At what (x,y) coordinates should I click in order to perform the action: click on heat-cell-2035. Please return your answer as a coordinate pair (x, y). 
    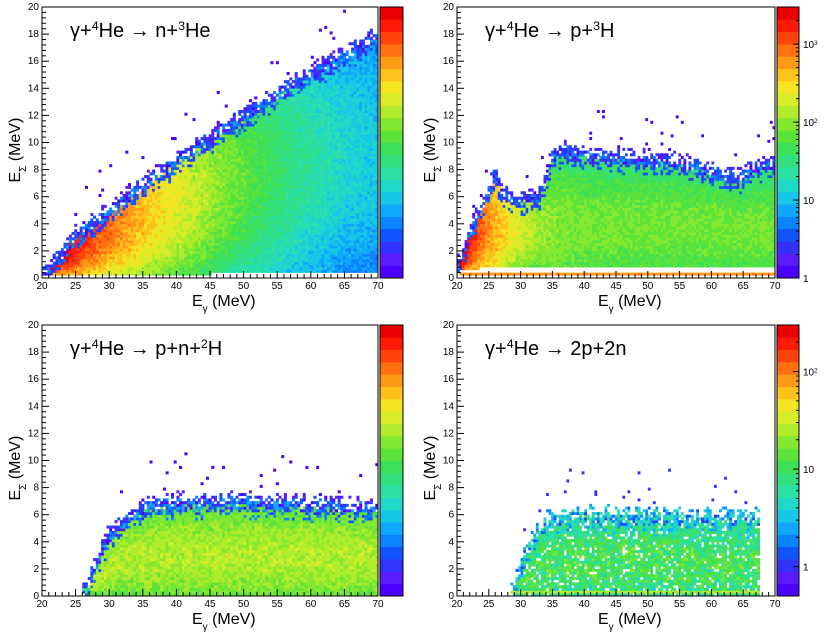
    Looking at the image, I should click on (221, 255).